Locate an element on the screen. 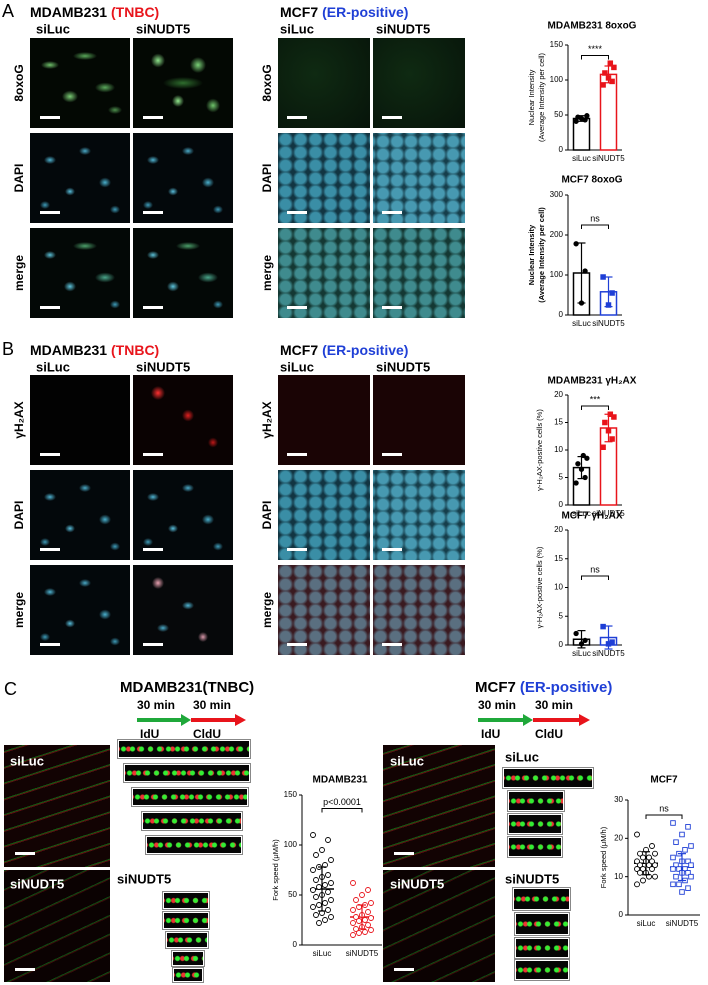 The image size is (708, 985). y-tick-label: 20 is located at coordinates (558, 394).